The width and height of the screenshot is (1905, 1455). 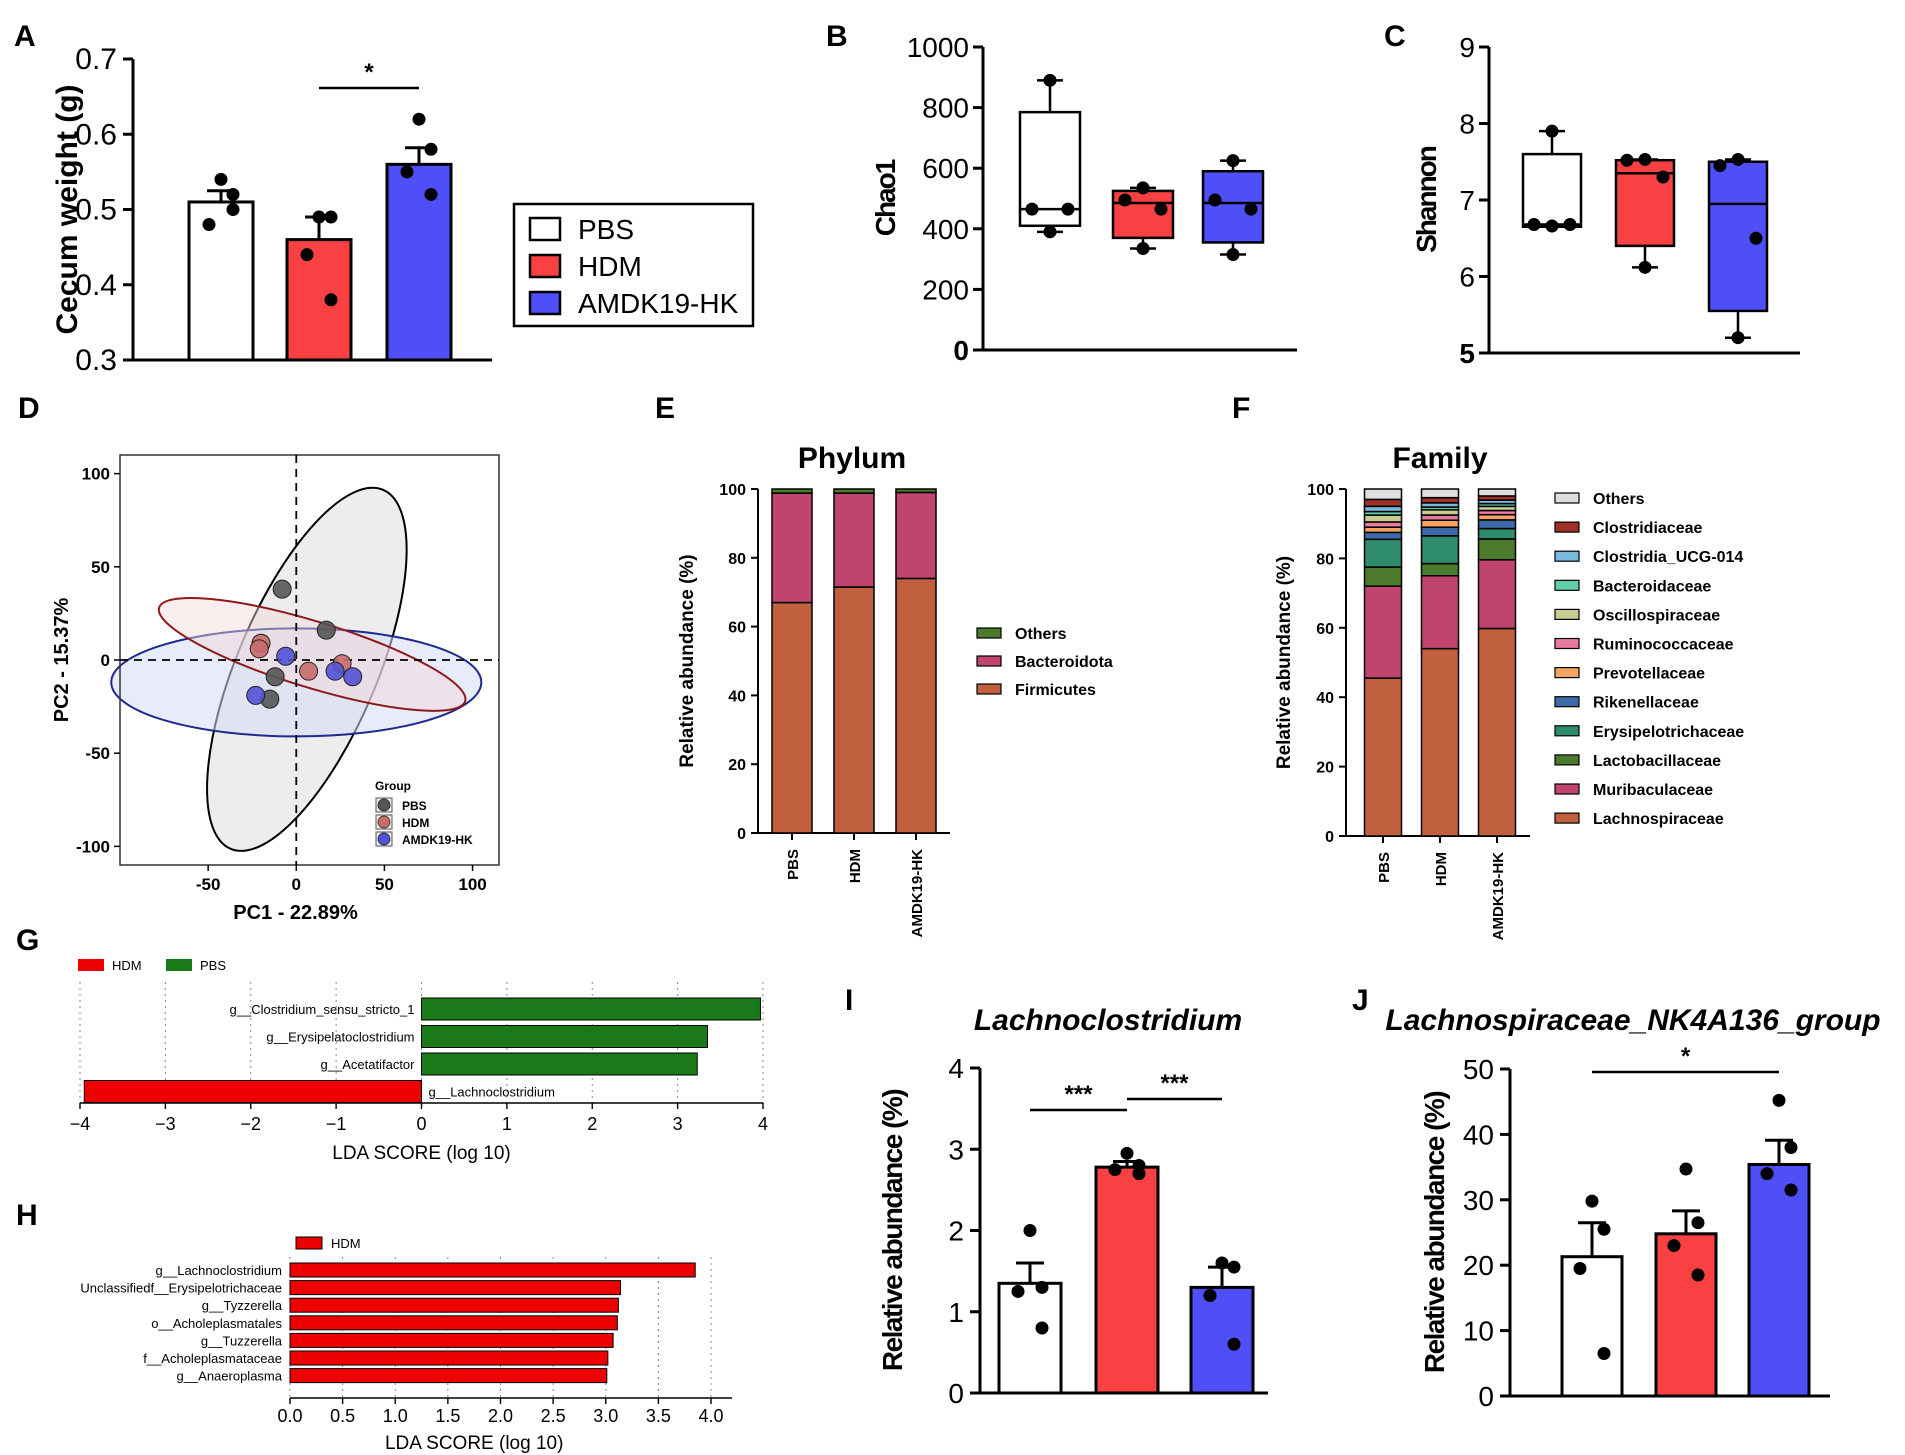 What do you see at coordinates (296, 884) in the screenshot?
I see `x-tick-label: 0` at bounding box center [296, 884].